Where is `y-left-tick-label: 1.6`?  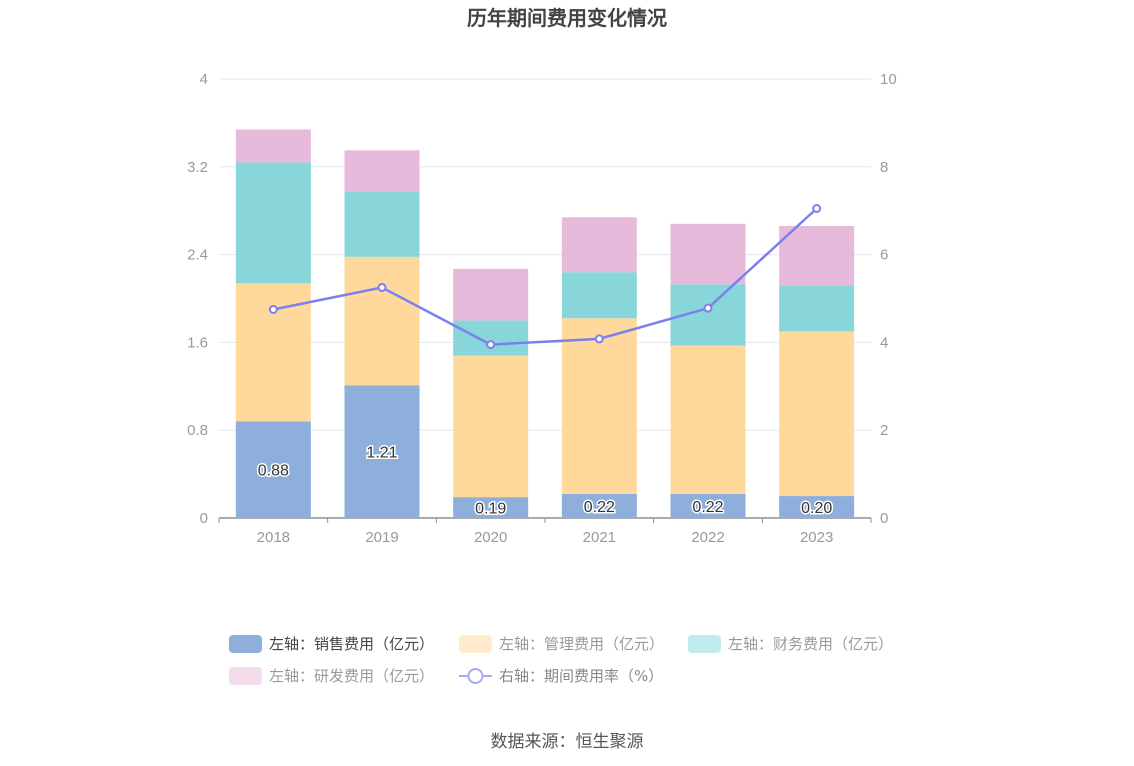 y-left-tick-label: 1.6 is located at coordinates (197, 342).